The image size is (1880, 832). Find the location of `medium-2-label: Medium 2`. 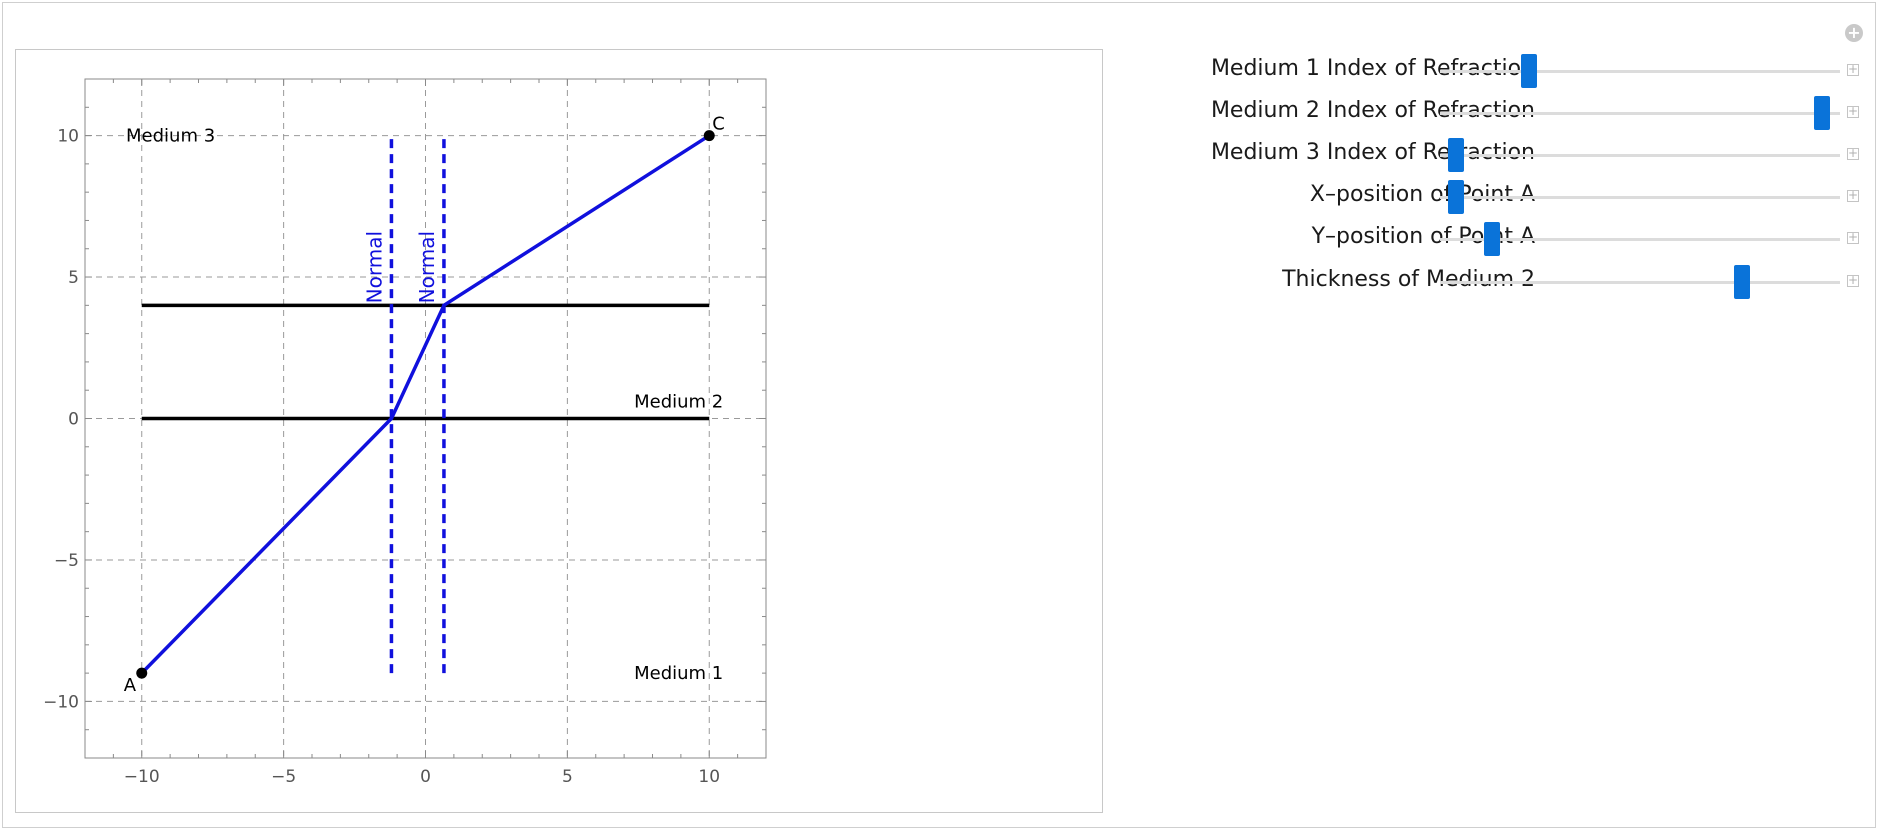

medium-2-label: Medium 2 is located at coordinates (678, 402).